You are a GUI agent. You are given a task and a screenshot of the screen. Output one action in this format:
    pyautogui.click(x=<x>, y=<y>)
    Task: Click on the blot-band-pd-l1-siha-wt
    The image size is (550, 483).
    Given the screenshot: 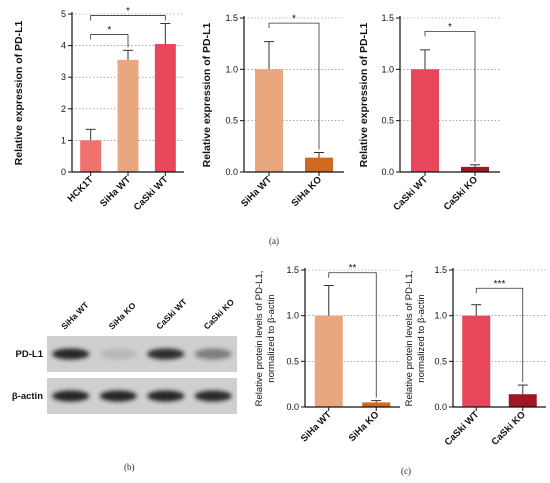 What is the action you would take?
    pyautogui.click(x=71, y=354)
    